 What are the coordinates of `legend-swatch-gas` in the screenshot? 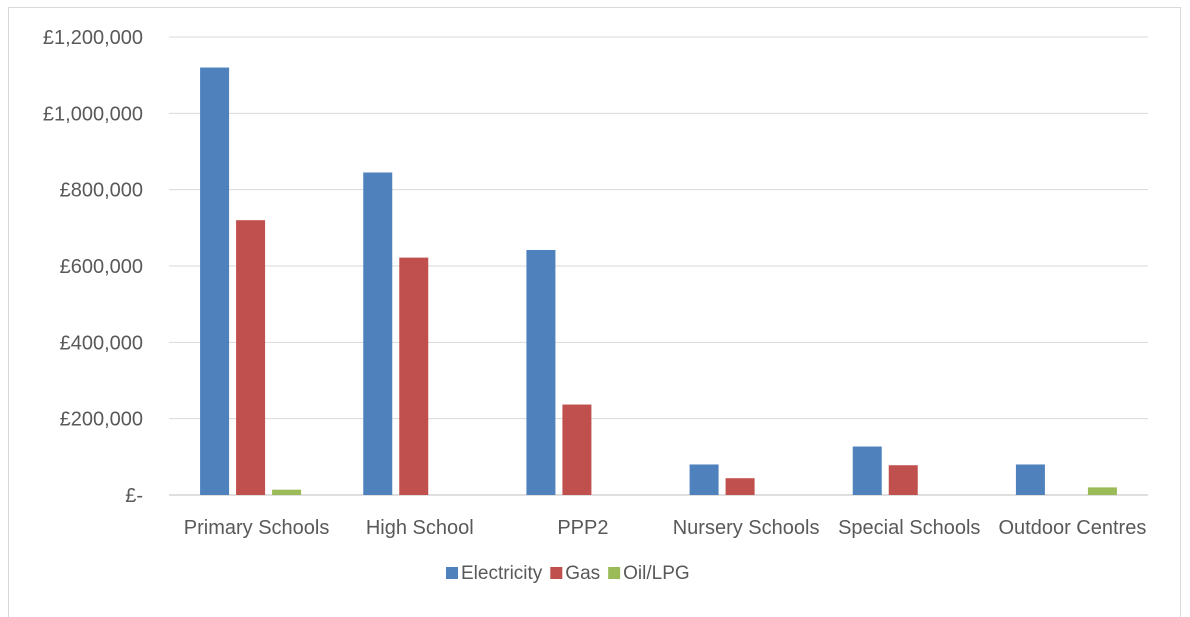 It's located at (556, 573).